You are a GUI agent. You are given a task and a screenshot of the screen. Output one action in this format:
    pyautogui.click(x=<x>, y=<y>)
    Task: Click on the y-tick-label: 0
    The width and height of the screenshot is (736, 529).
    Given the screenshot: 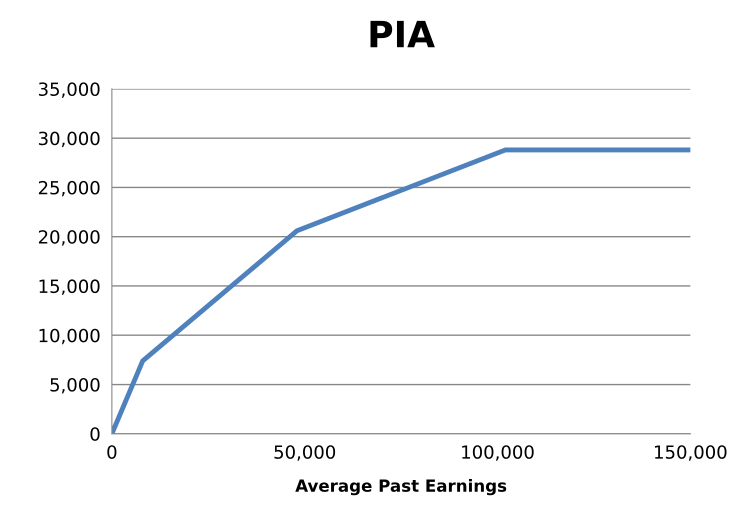 What is the action you would take?
    pyautogui.click(x=95, y=434)
    